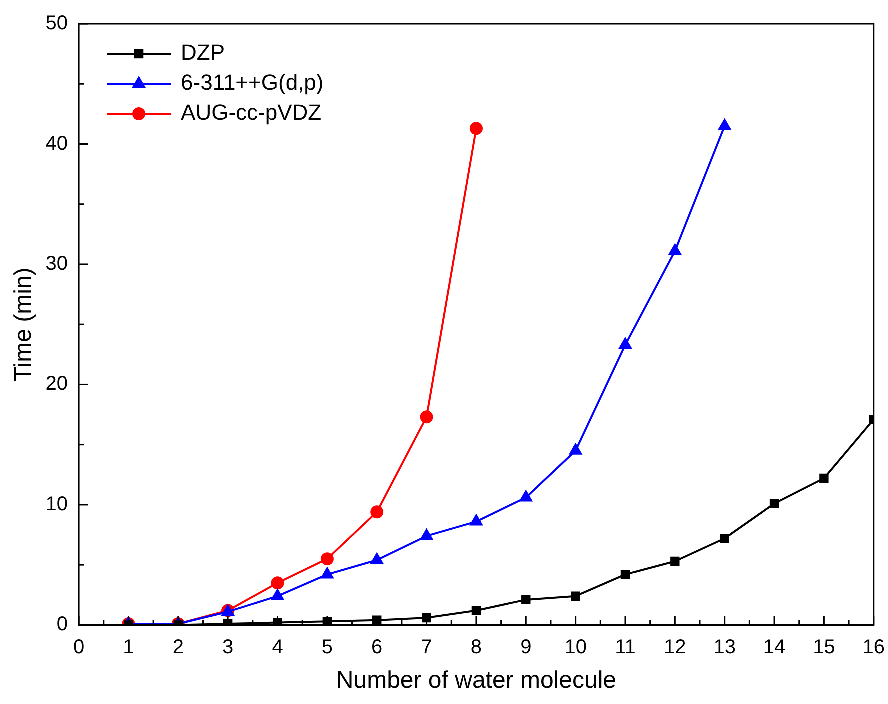  Describe the element at coordinates (476, 680) in the screenshot. I see `x-axis-title: Number of water molecule` at that location.